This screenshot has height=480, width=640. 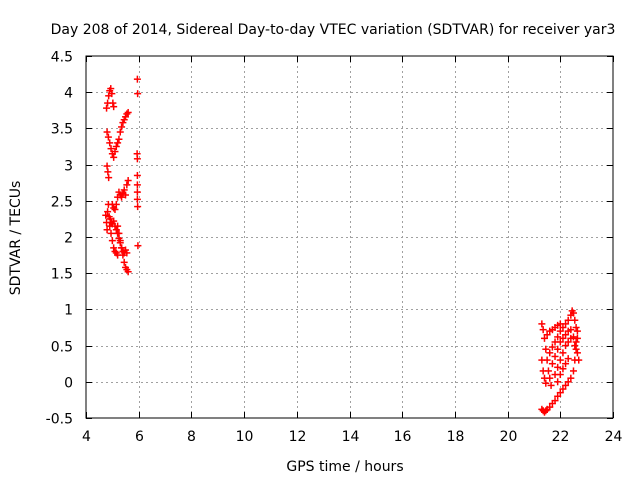 I want to click on y-tick-label: 3.5, so click(x=62, y=130).